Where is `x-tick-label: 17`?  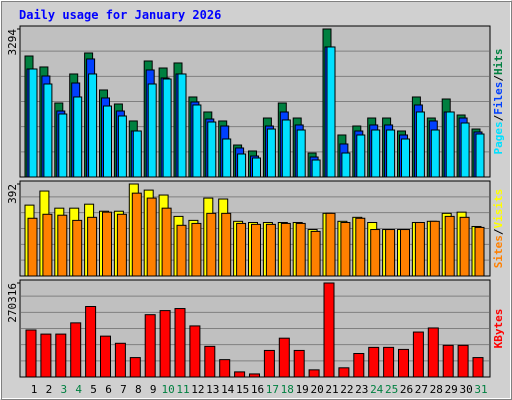 x-tick-label: 17 is located at coordinates (272, 389).